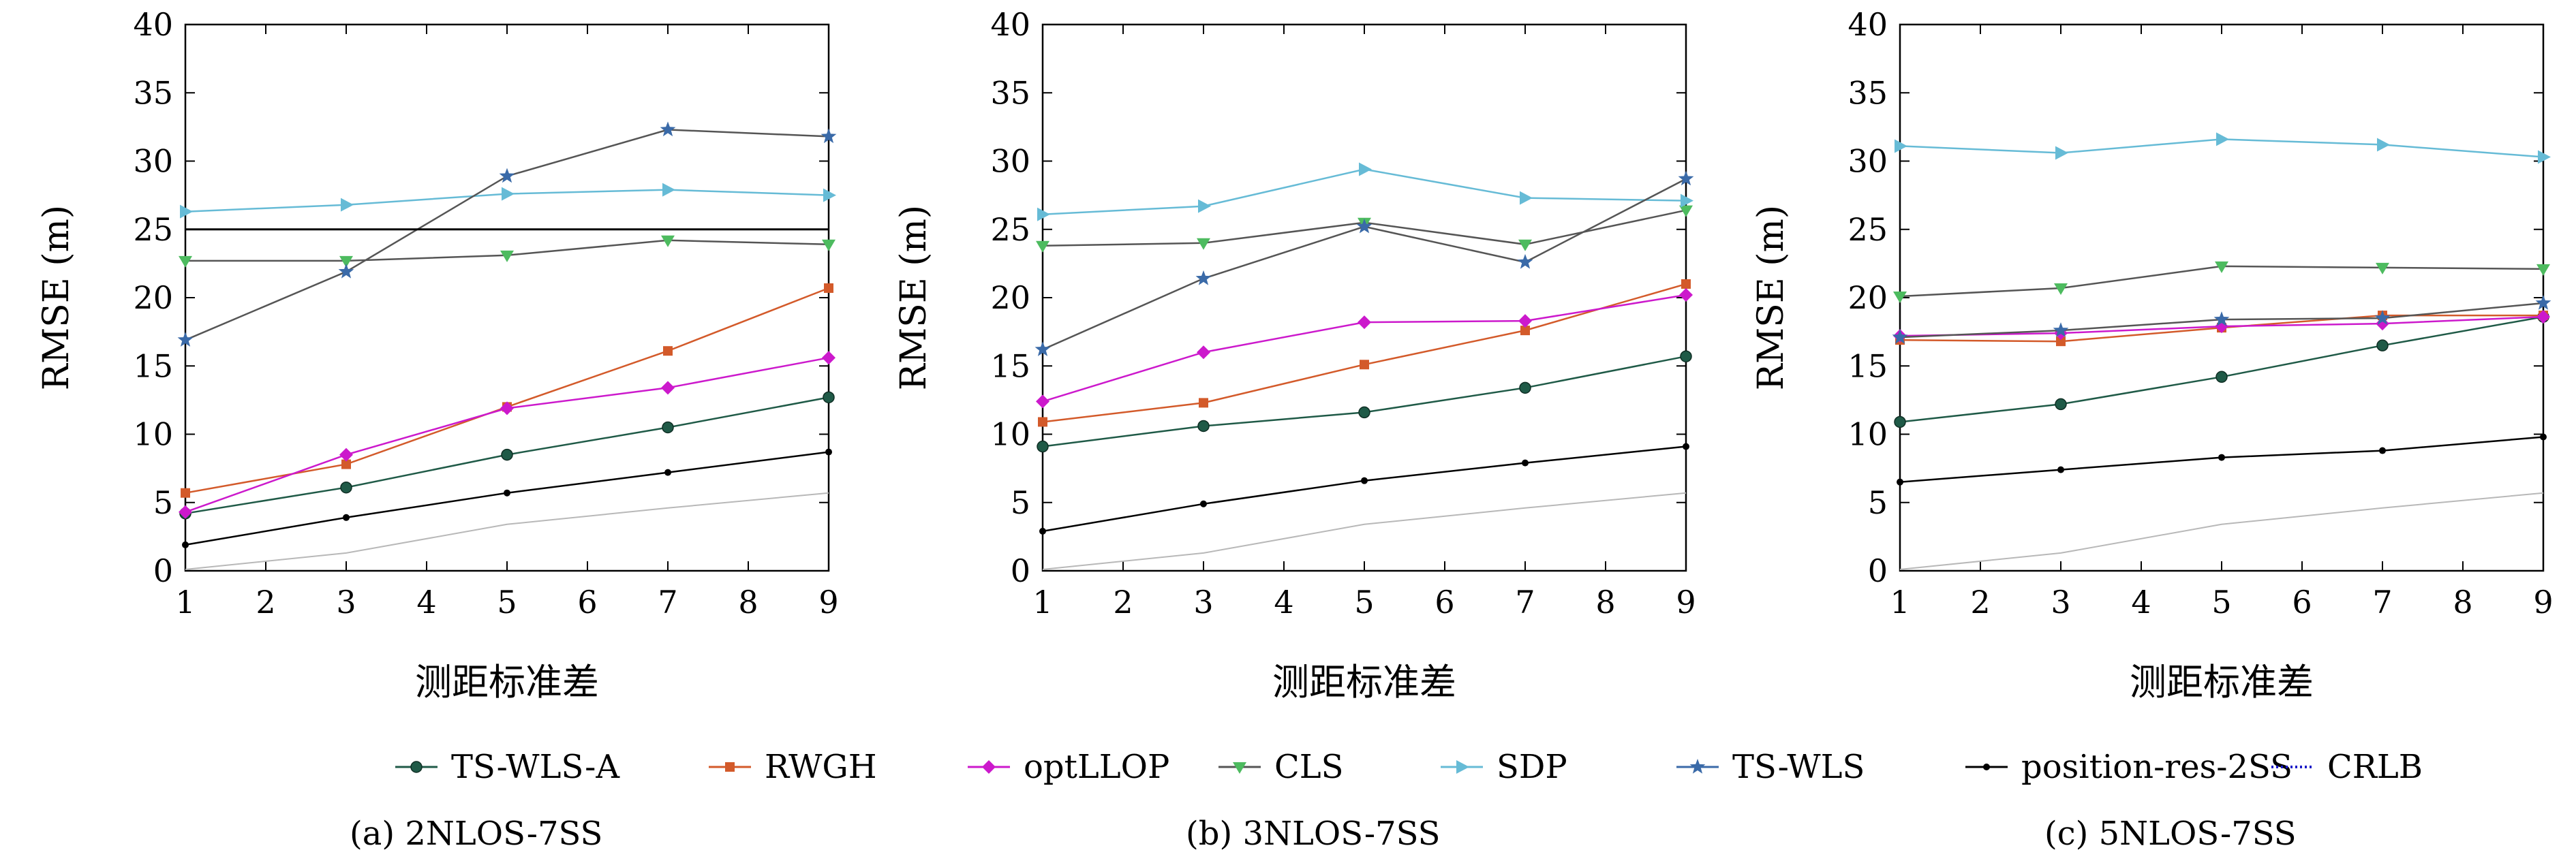  I want to click on series-ts-wls, so click(507, 234).